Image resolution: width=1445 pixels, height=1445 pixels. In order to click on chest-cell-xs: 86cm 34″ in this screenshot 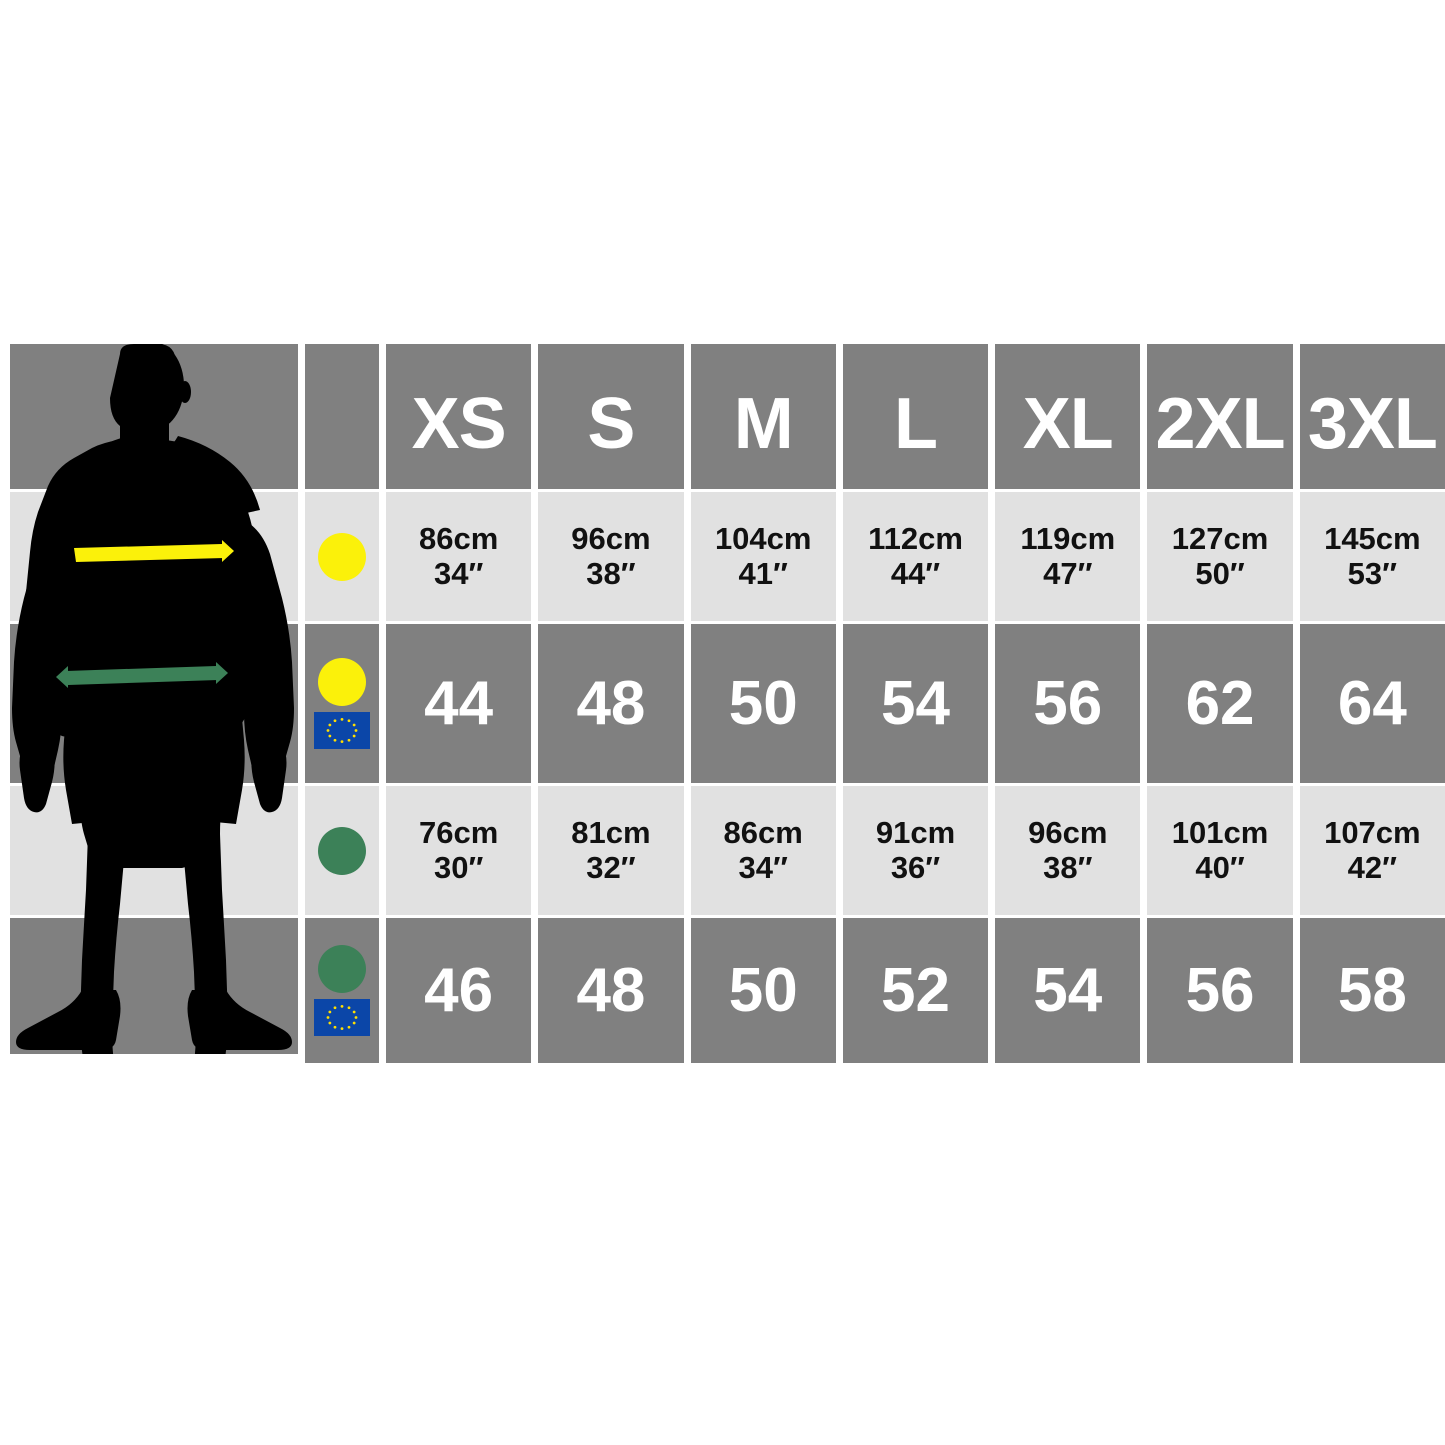, I will do `click(459, 556)`.